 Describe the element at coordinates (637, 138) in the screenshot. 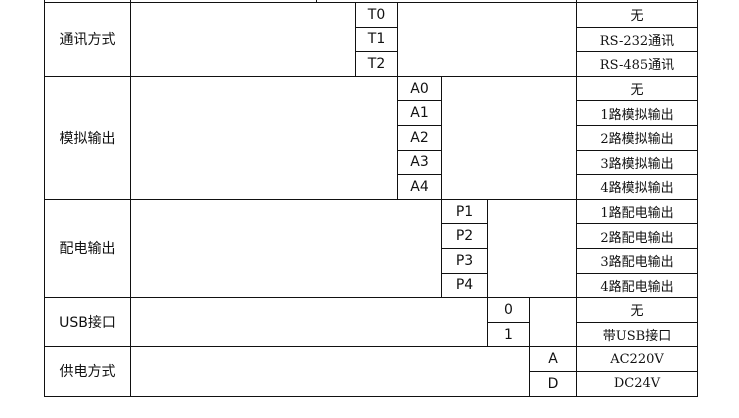

I see `option-description: 2路模拟输出` at that location.